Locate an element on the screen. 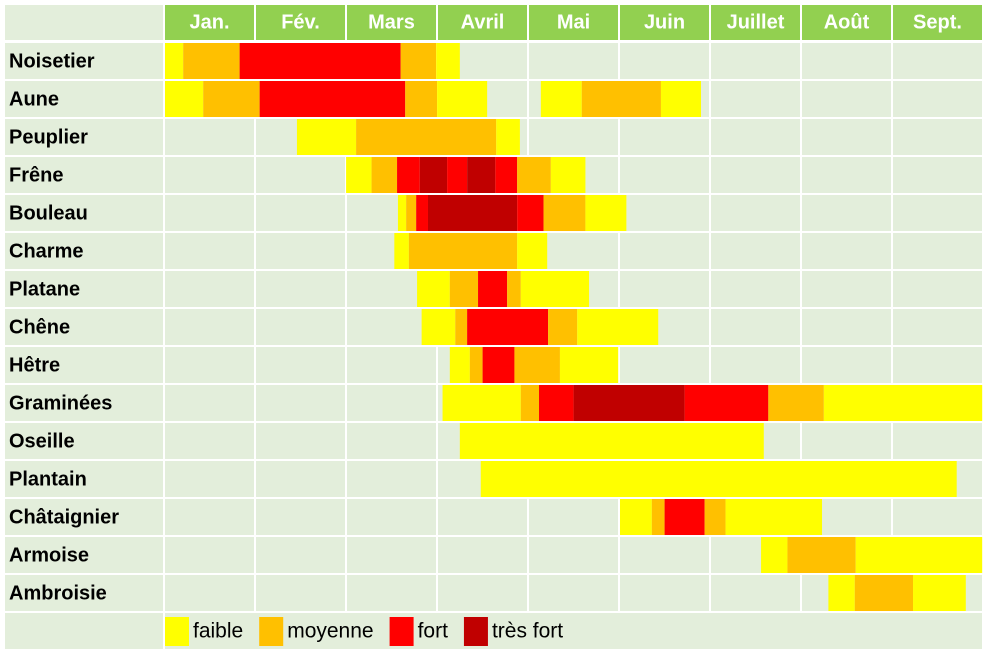 Image resolution: width=987 pixels, height=655 pixels. row-label: Noisetier is located at coordinates (52, 61).